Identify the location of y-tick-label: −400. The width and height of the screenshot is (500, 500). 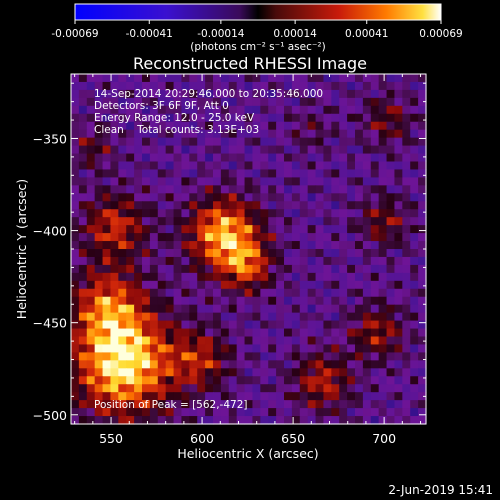
(50, 231).